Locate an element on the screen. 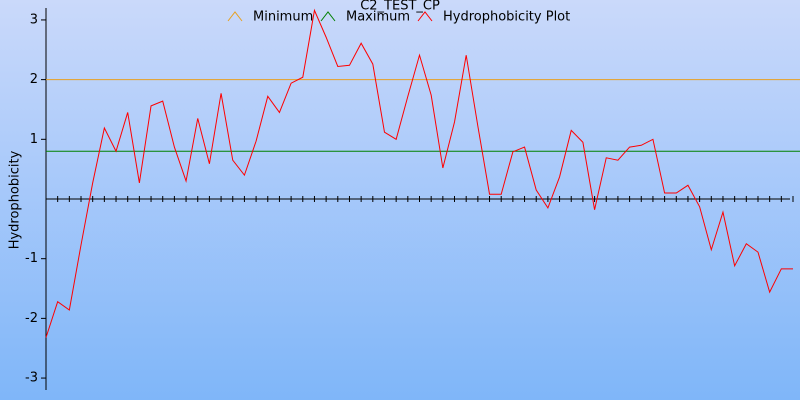  y-tick-label: 1 is located at coordinates (34, 139).